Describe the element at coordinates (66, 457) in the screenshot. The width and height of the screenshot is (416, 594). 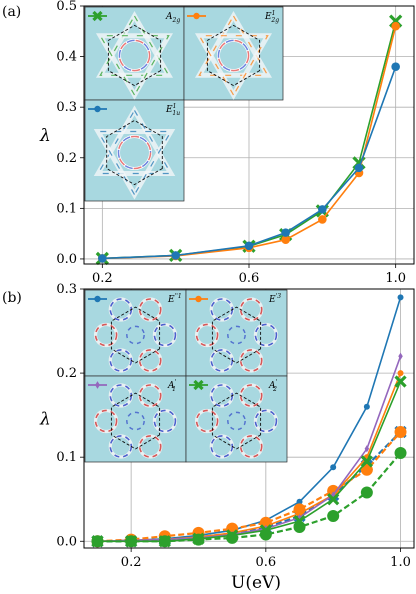
I see `y-tick-label: 0.1` at that location.